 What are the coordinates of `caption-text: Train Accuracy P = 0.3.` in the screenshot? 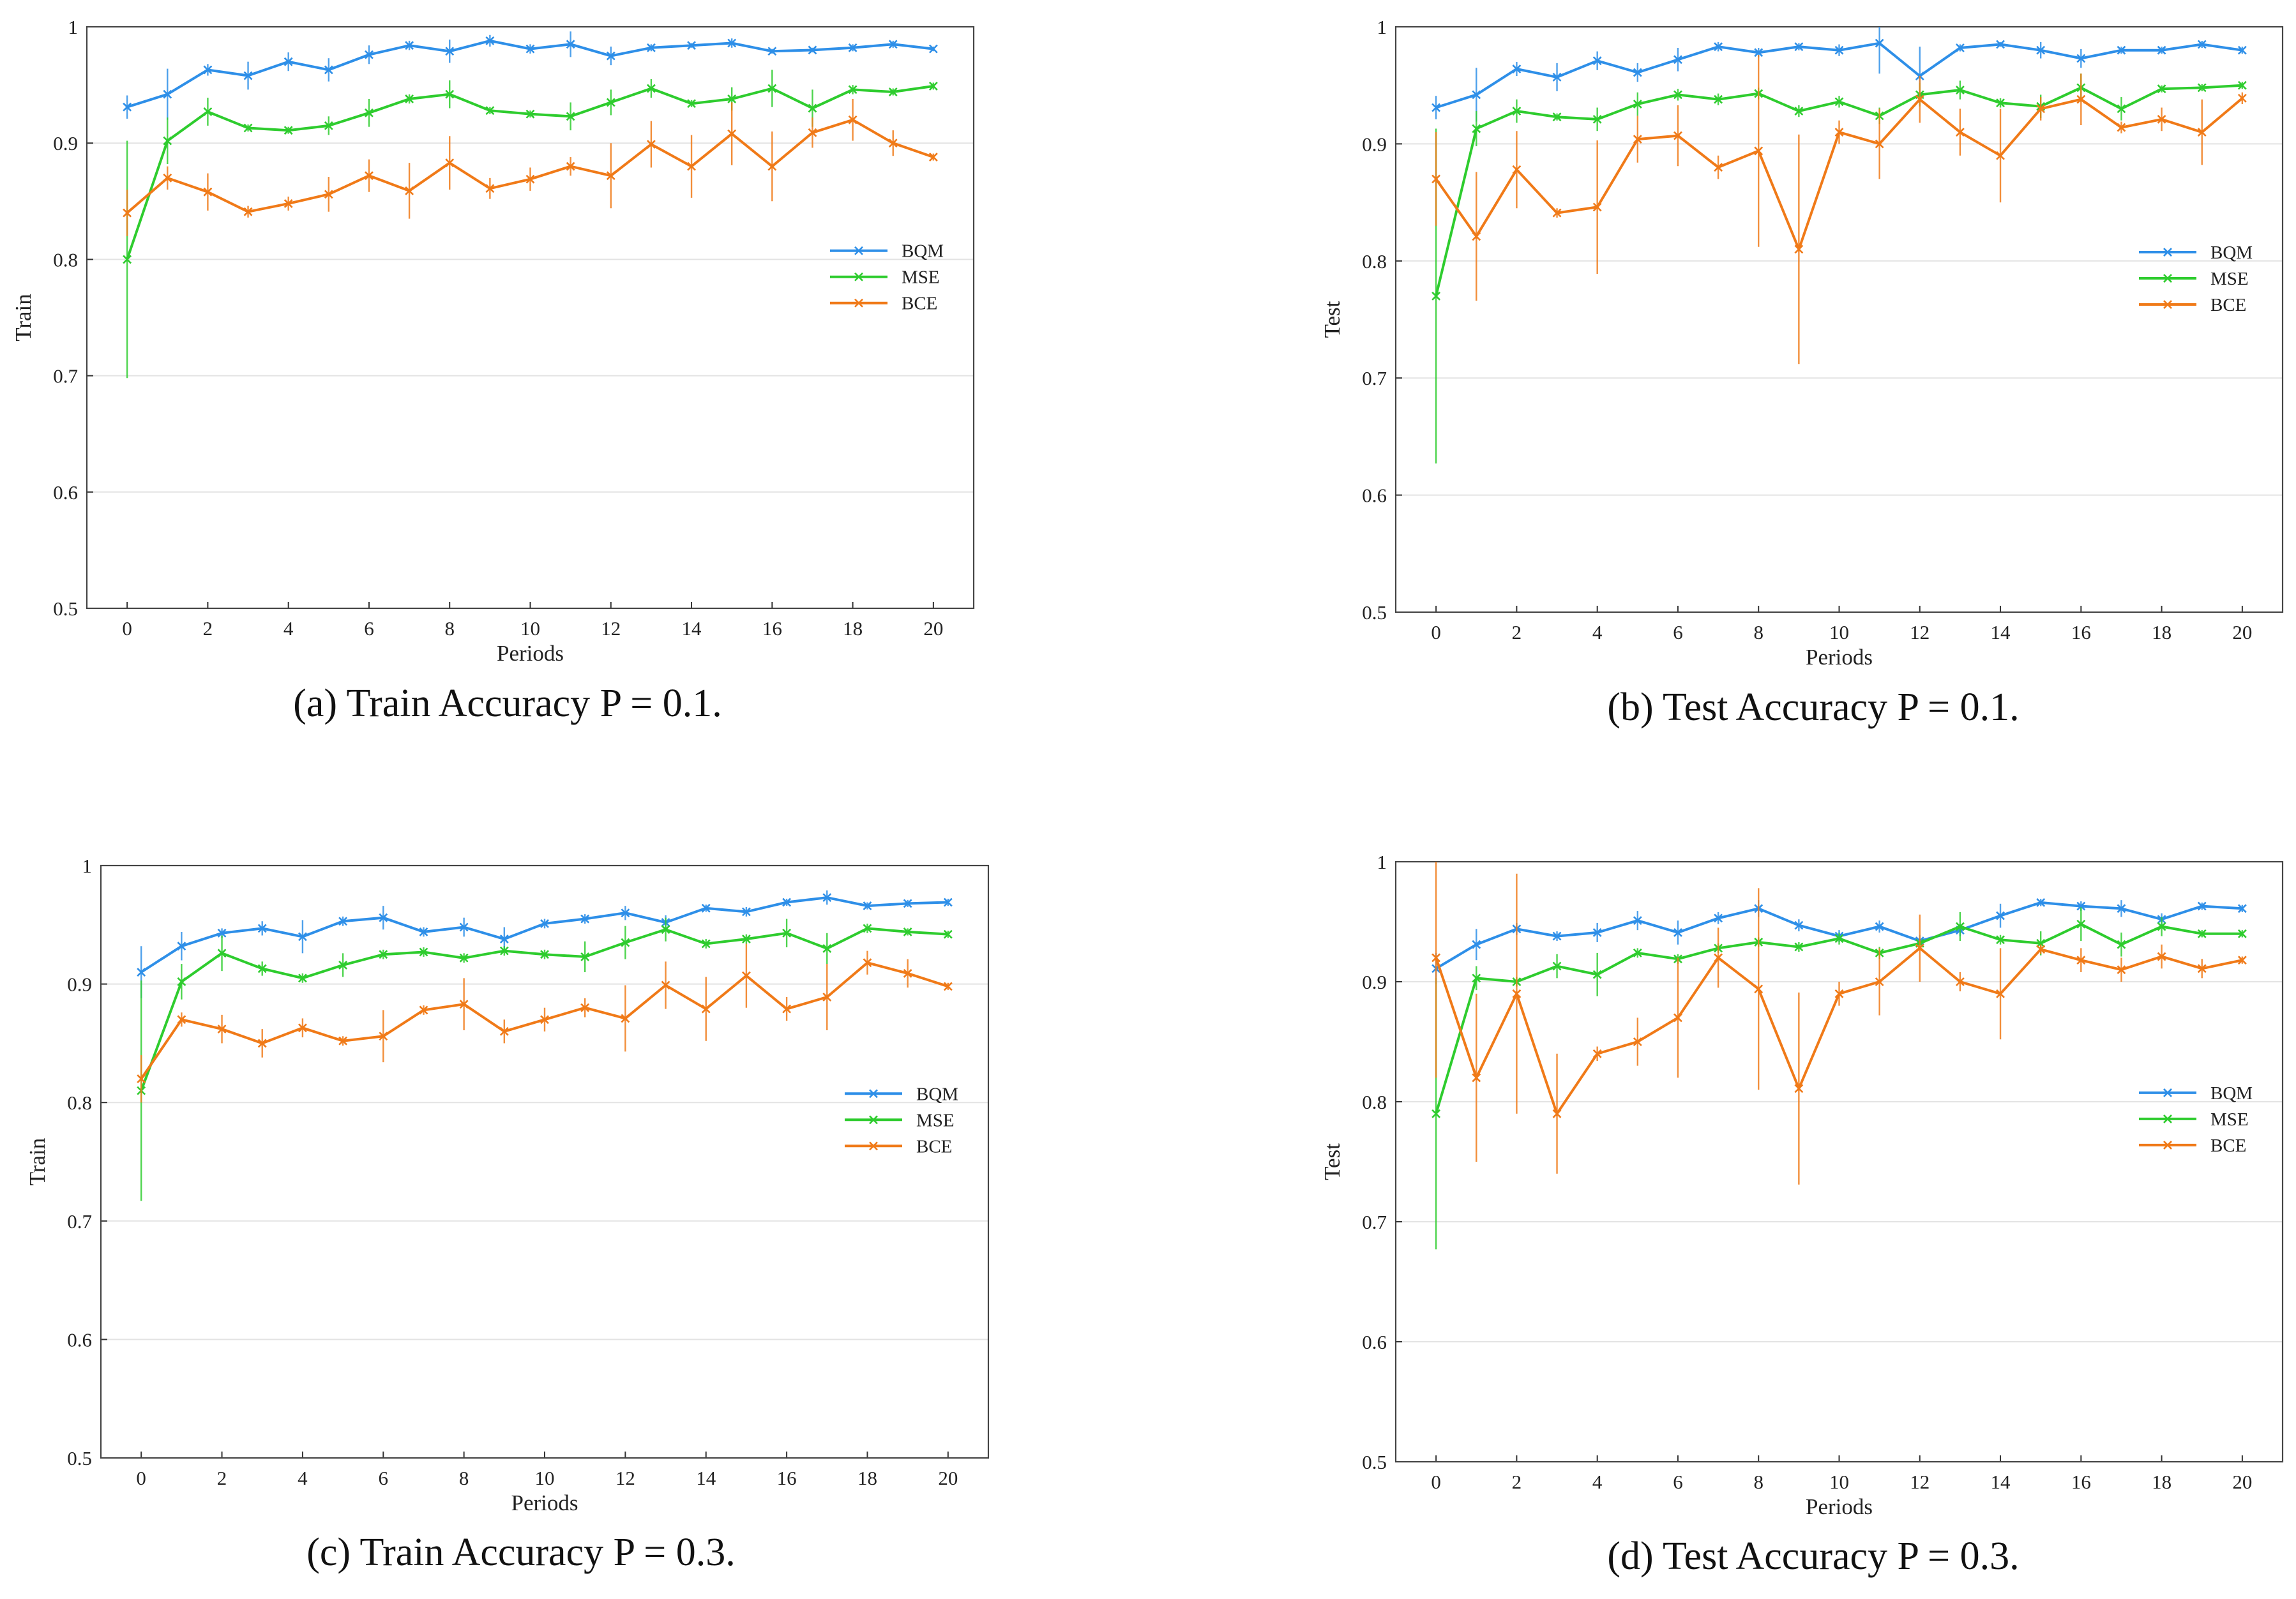 It's located at (547, 1552).